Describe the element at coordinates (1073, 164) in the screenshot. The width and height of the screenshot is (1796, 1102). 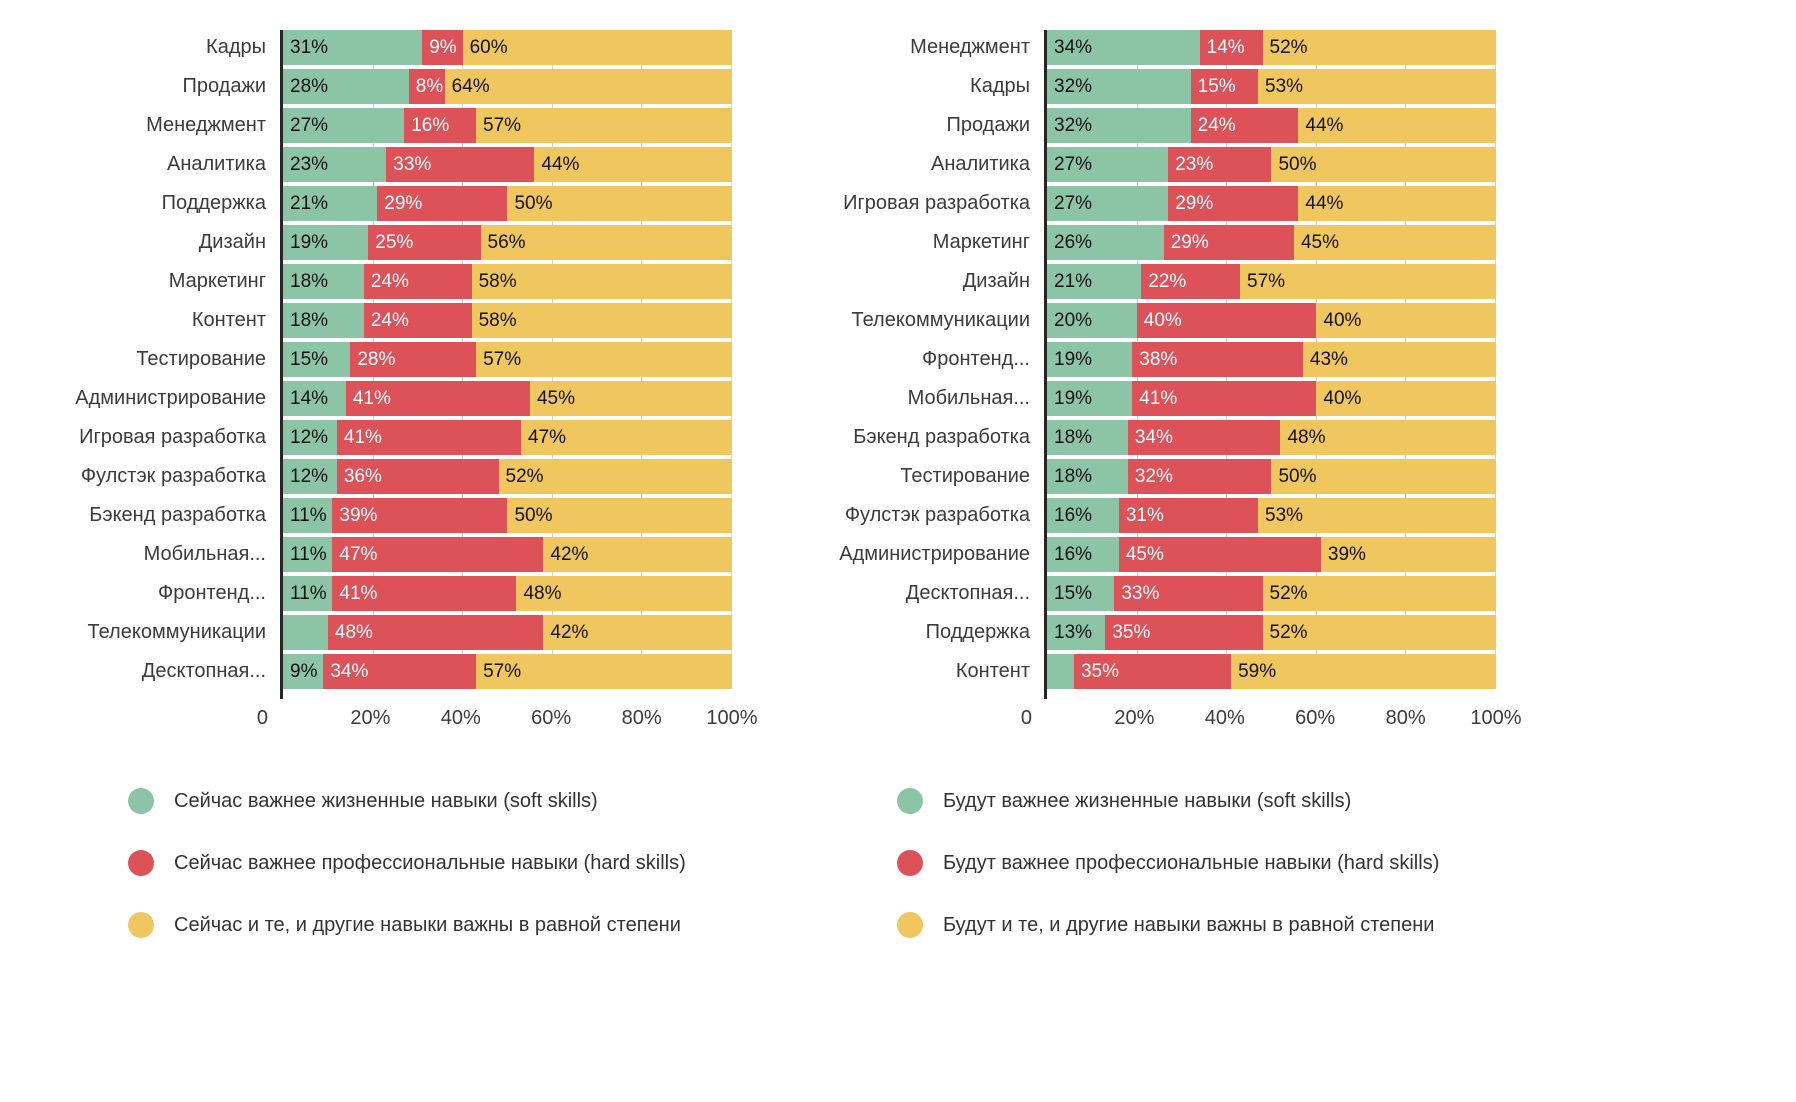
I see `value-label: 27%` at that location.